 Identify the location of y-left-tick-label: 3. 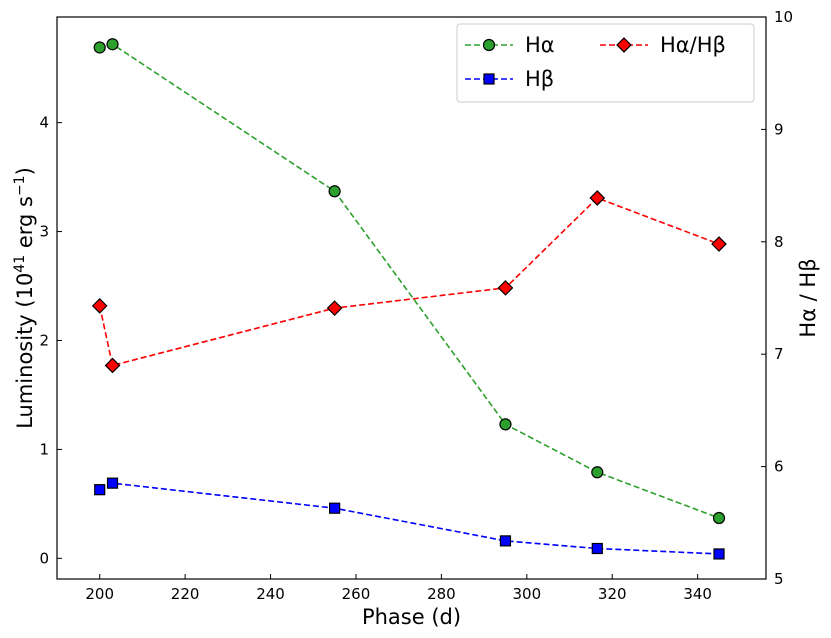
(44, 232).